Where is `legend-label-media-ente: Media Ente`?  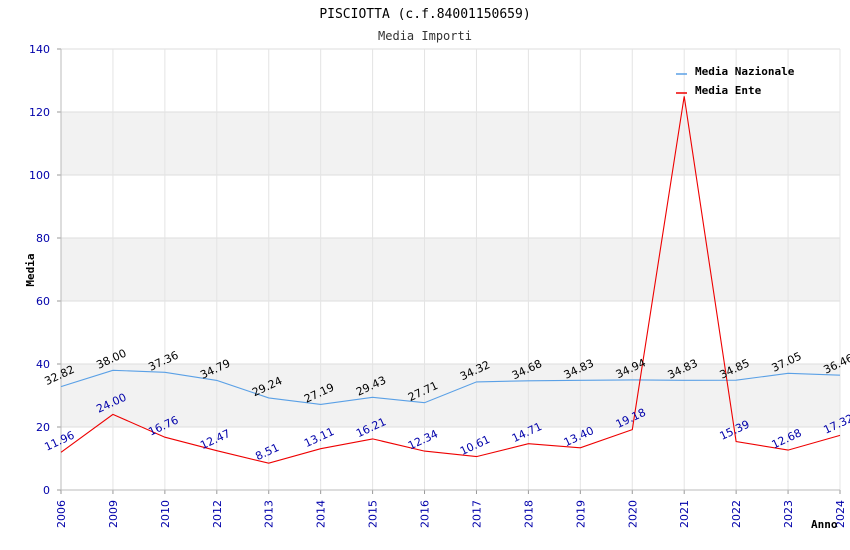 legend-label-media-ente: Media Ente is located at coordinates (728, 90).